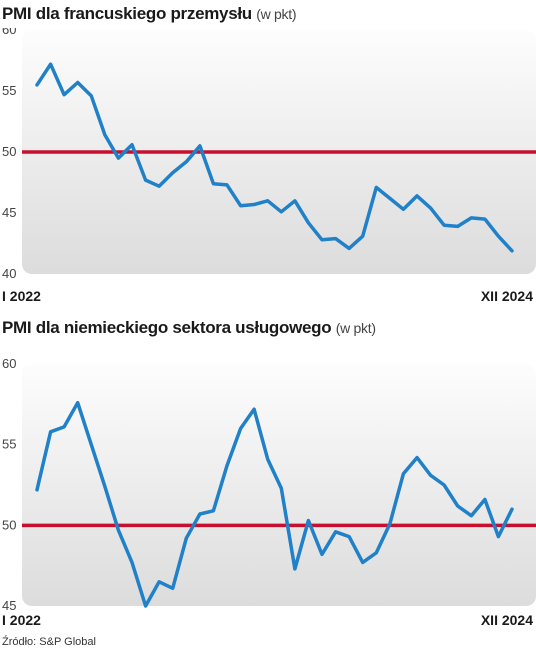  Describe the element at coordinates (355, 328) in the screenshot. I see `chart-2-unit: (w pkt)` at that location.